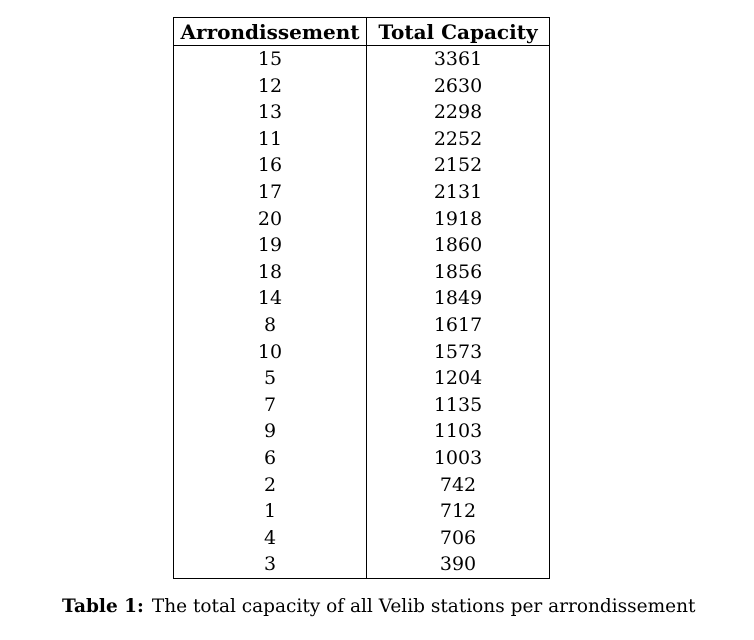  I want to click on table-row: 3 390, so click(361, 565).